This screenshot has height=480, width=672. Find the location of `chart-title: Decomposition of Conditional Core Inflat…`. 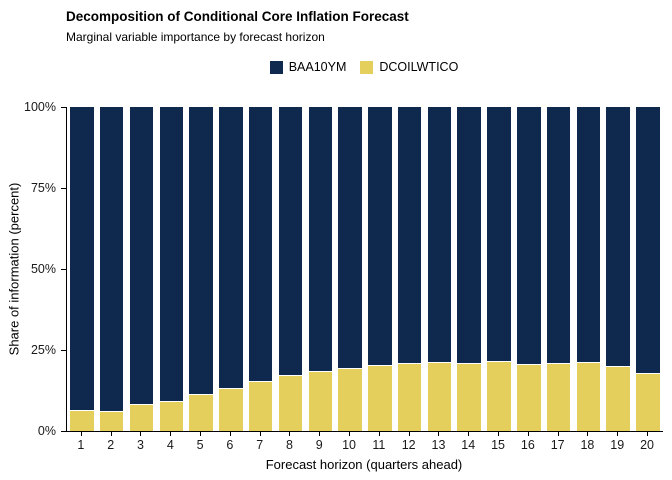

chart-title: Decomposition of Conditional Core Inflat… is located at coordinates (237, 16).